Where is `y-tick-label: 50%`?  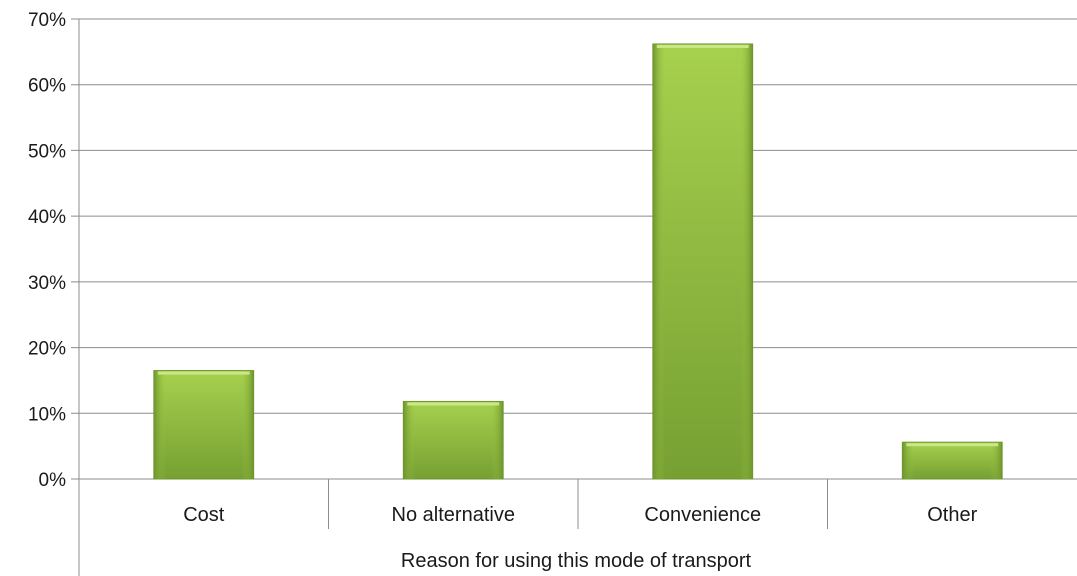
y-tick-label: 50% is located at coordinates (47, 151).